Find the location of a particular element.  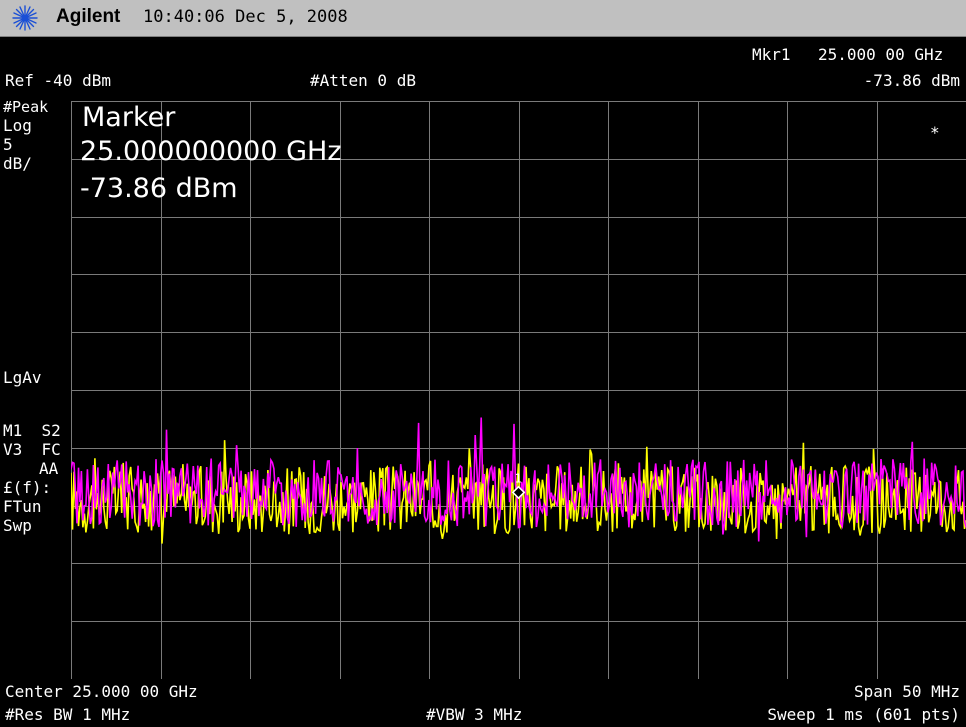

resolution-bandwidth: #Res BW 1 MHz is located at coordinates (68, 714).